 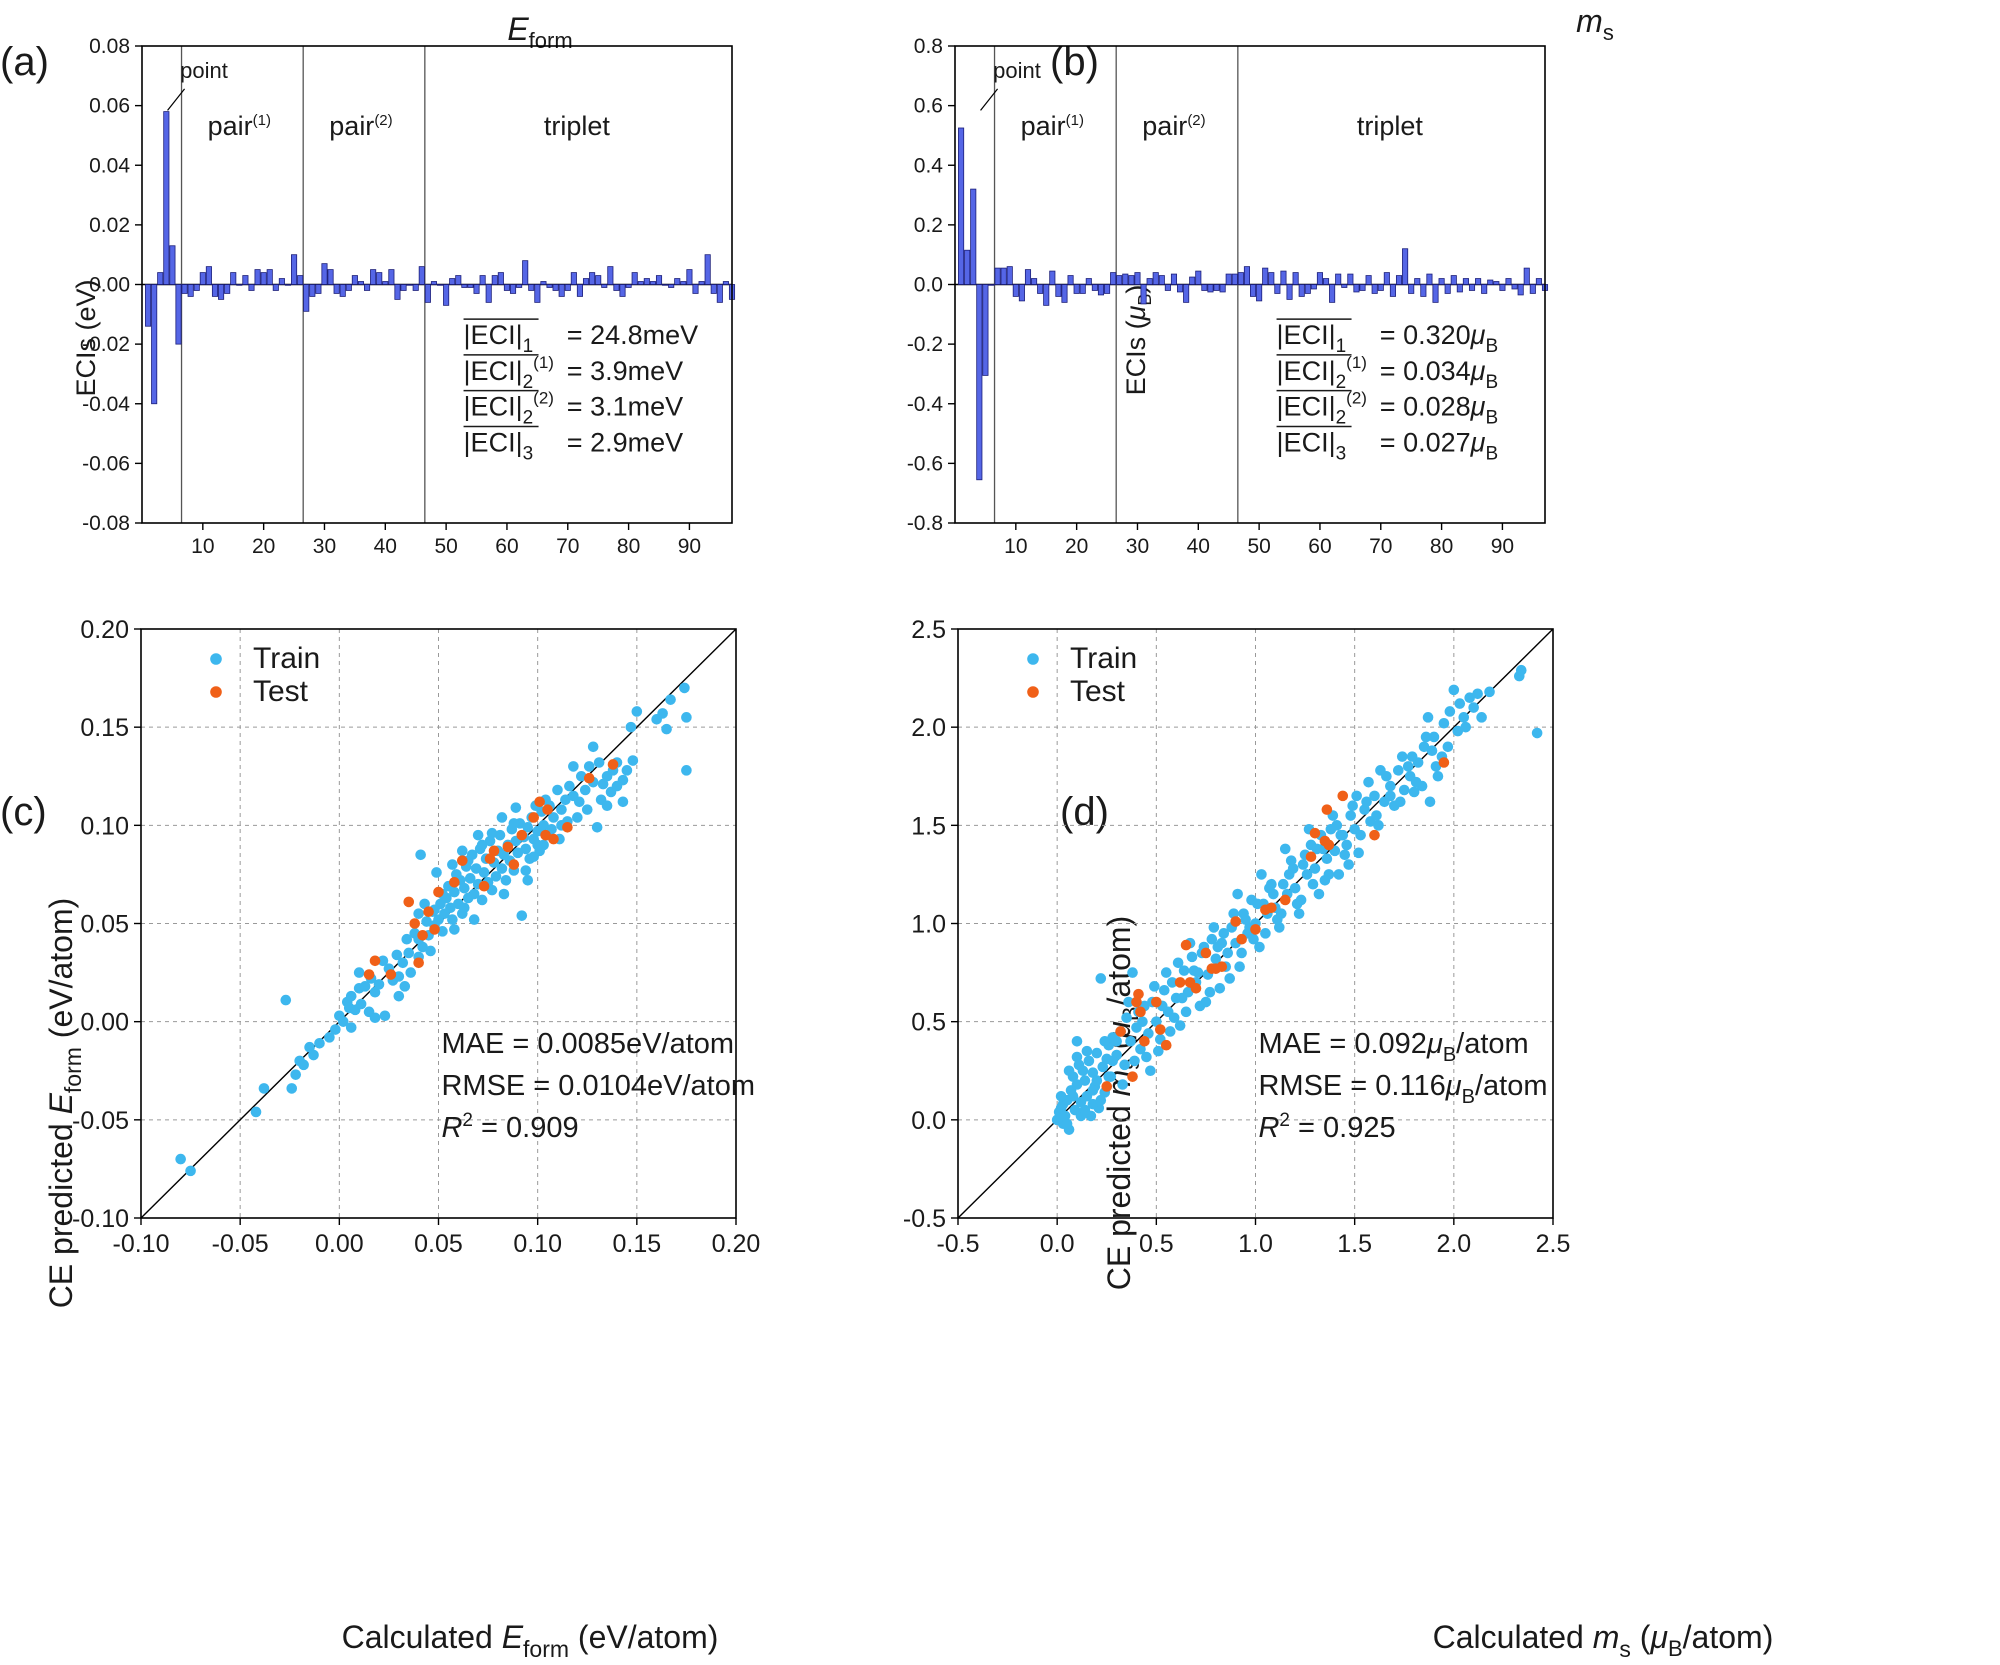 I want to click on xlabel-d: Calculated ms (μB/atom), so click(x=1603, y=1640).